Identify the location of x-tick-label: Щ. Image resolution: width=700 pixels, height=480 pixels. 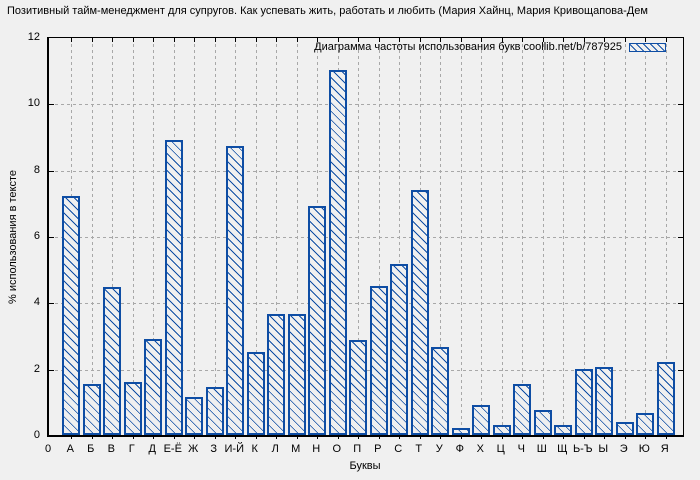
(562, 449).